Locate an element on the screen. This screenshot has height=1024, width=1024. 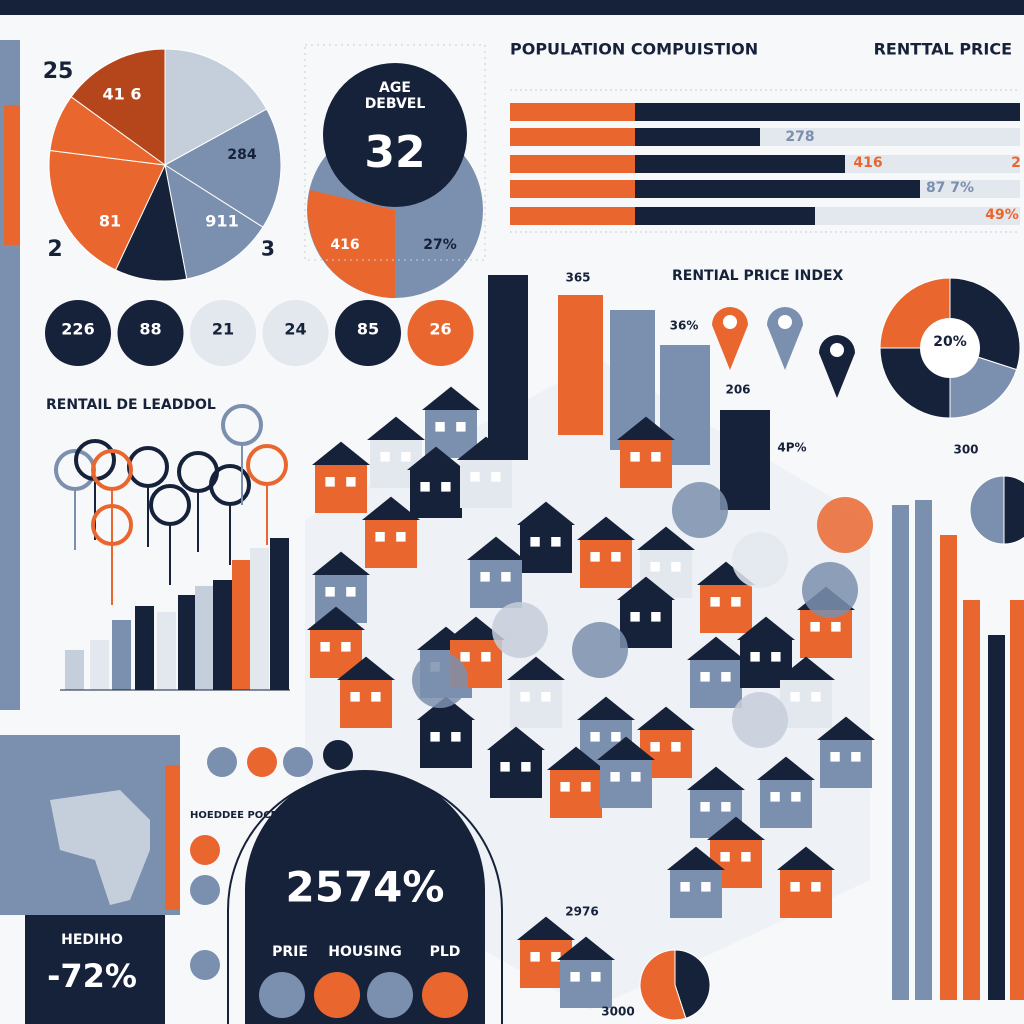
age-right: 27% is located at coordinates (440, 245).